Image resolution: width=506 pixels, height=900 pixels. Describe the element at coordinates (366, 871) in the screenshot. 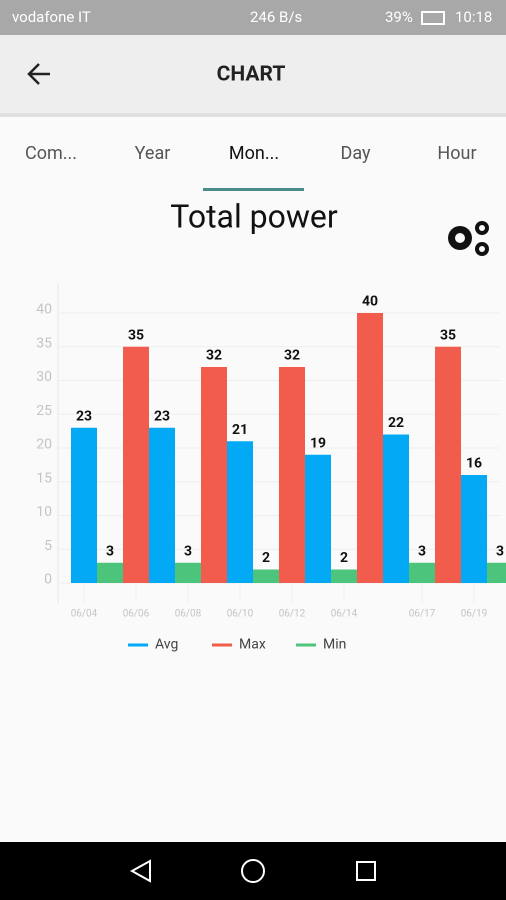

I see `nav-recent` at that location.